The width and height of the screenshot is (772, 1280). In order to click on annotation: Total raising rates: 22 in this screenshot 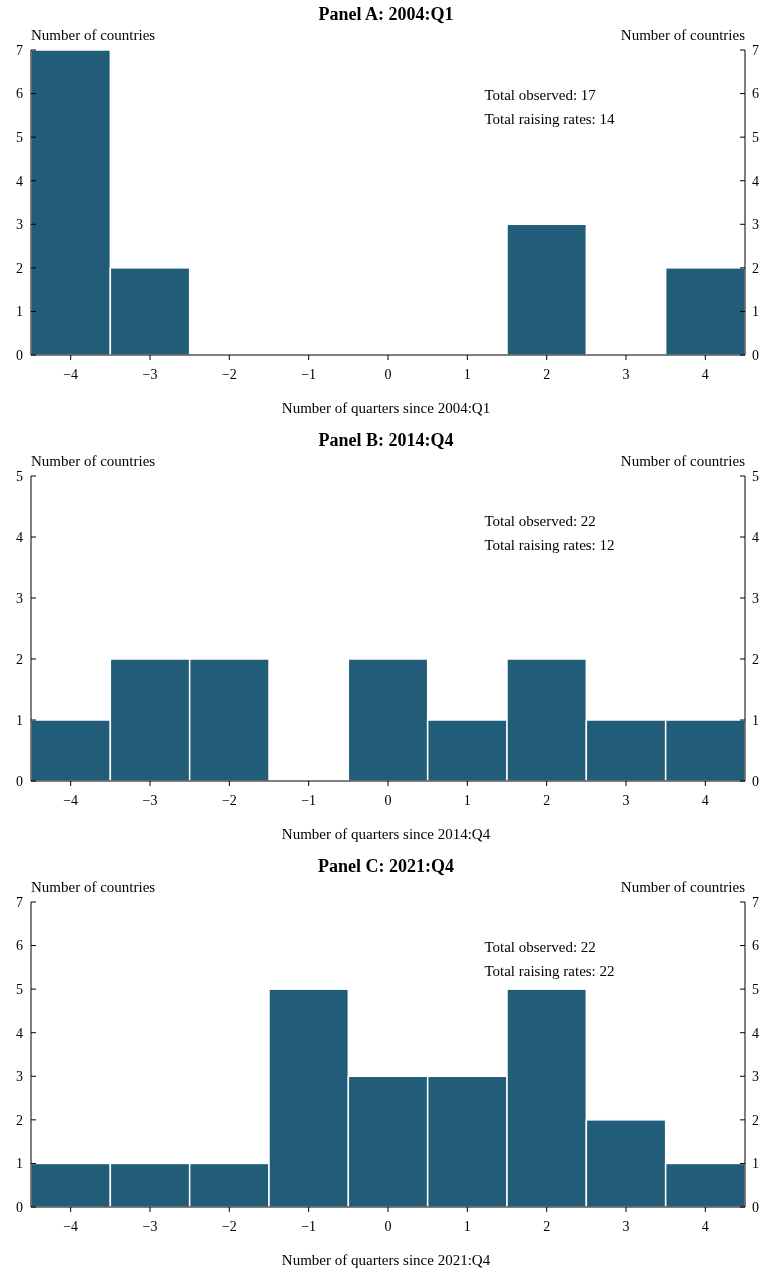, I will do `click(549, 971)`.